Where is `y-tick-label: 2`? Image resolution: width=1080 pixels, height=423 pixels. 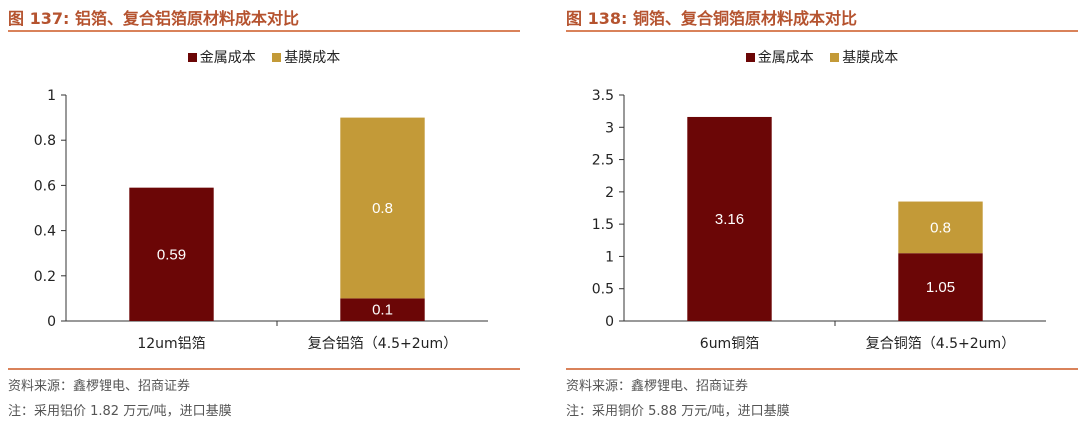 y-tick-label: 2 is located at coordinates (609, 193).